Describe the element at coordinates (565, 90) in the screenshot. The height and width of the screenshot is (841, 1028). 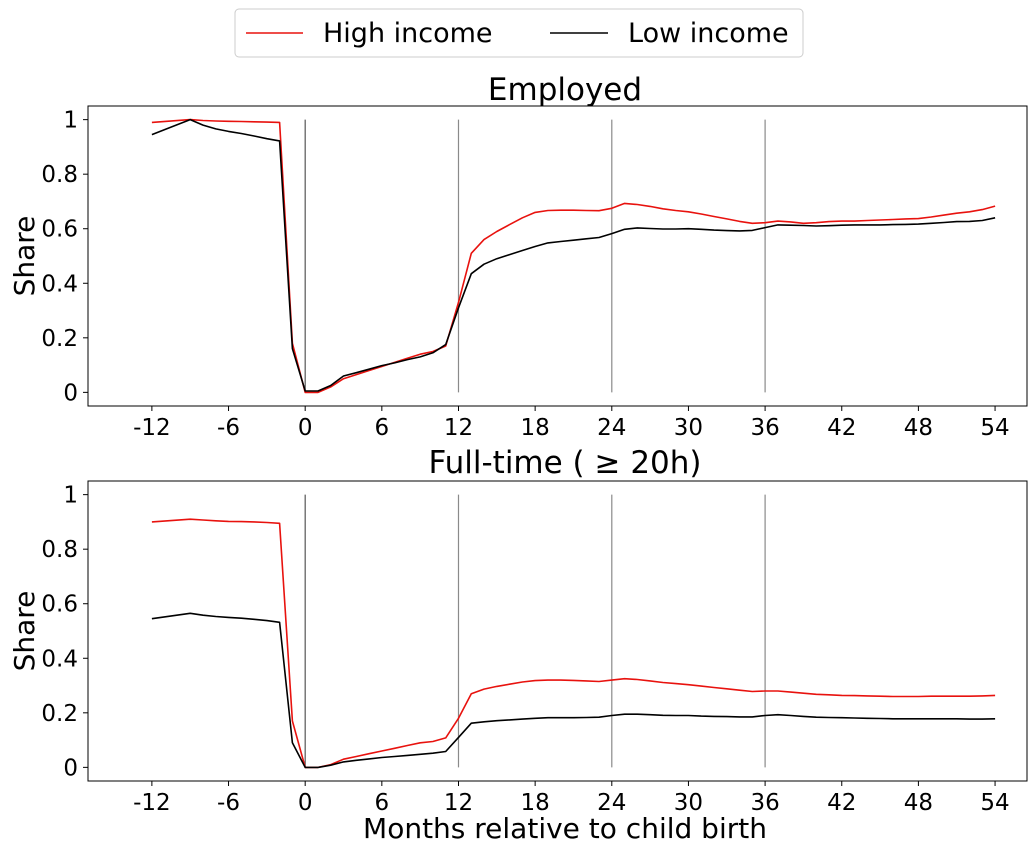
I see `panel-title: Employed` at that location.